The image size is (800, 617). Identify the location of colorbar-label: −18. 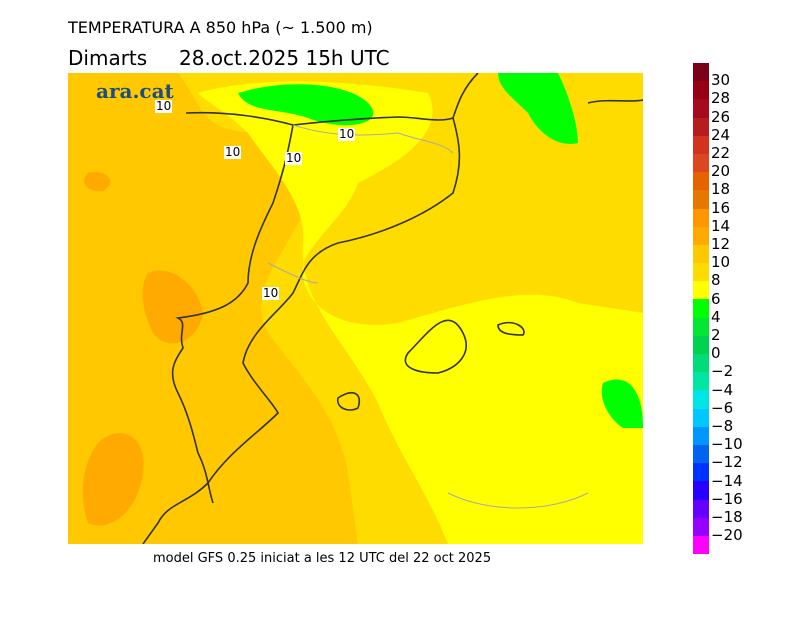
(727, 517).